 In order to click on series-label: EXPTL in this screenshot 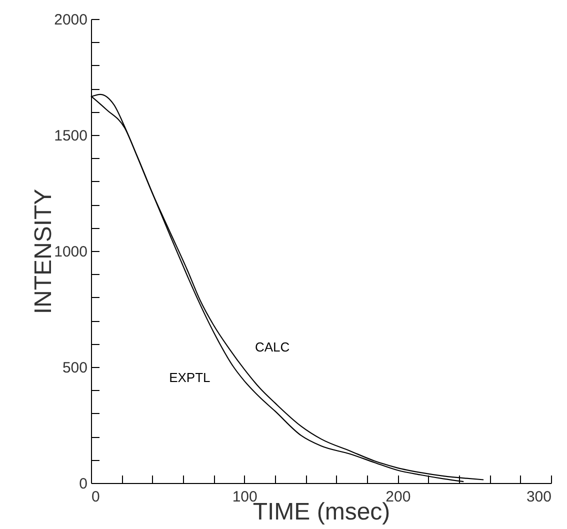, I will do `click(189, 378)`.